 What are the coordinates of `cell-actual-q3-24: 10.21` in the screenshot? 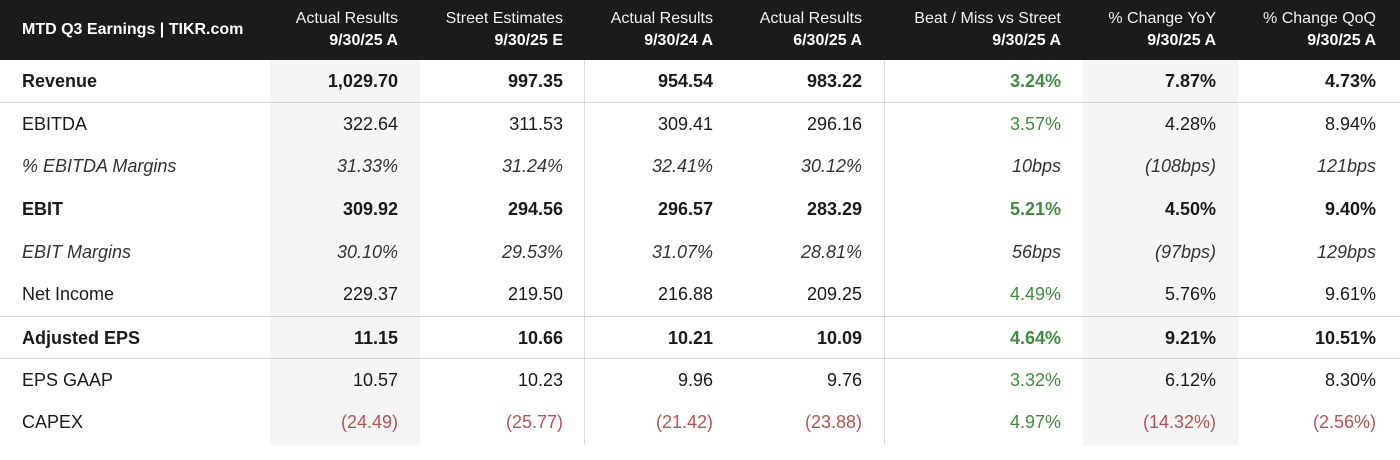 It's located at (690, 337).